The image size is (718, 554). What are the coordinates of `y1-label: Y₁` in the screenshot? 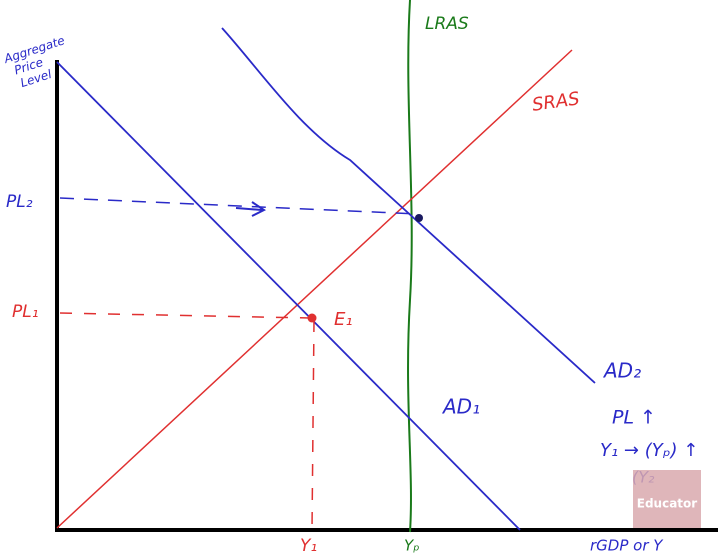 It's located at (308, 545).